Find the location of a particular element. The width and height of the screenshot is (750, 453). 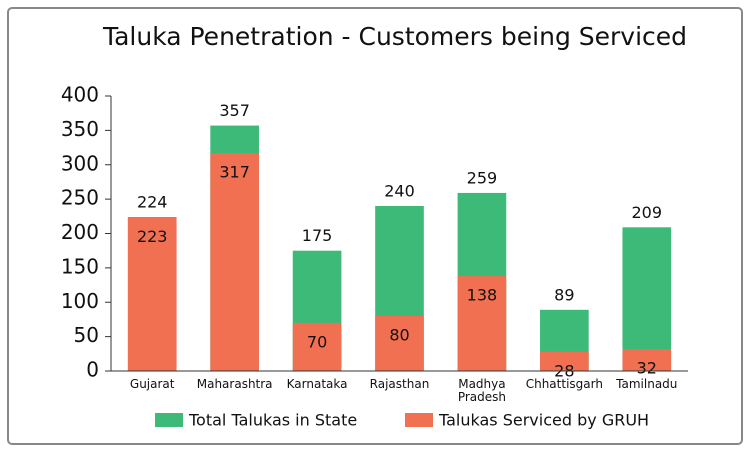

x-tick-label: Tamilnadu is located at coordinates (647, 384).